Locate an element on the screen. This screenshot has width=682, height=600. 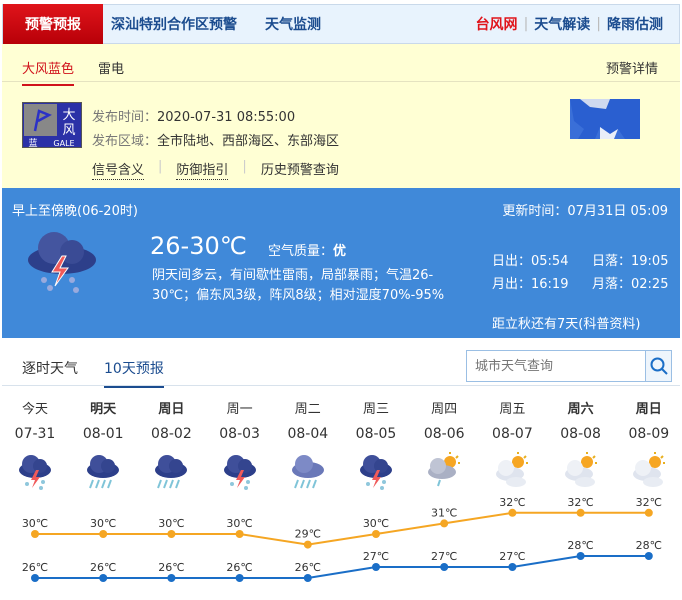
high-temp-label: 29℃ is located at coordinates (308, 534).